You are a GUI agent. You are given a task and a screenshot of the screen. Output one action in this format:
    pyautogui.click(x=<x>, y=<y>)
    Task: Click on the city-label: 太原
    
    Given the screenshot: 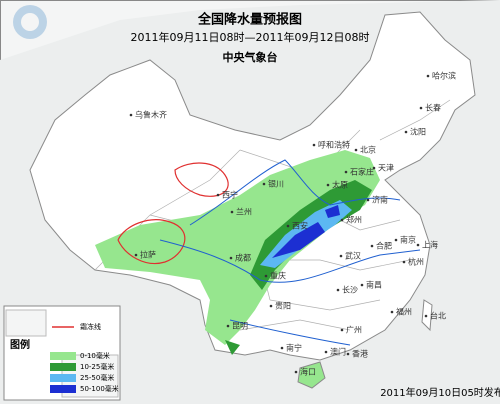 What is the action you would take?
    pyautogui.click(x=340, y=185)
    